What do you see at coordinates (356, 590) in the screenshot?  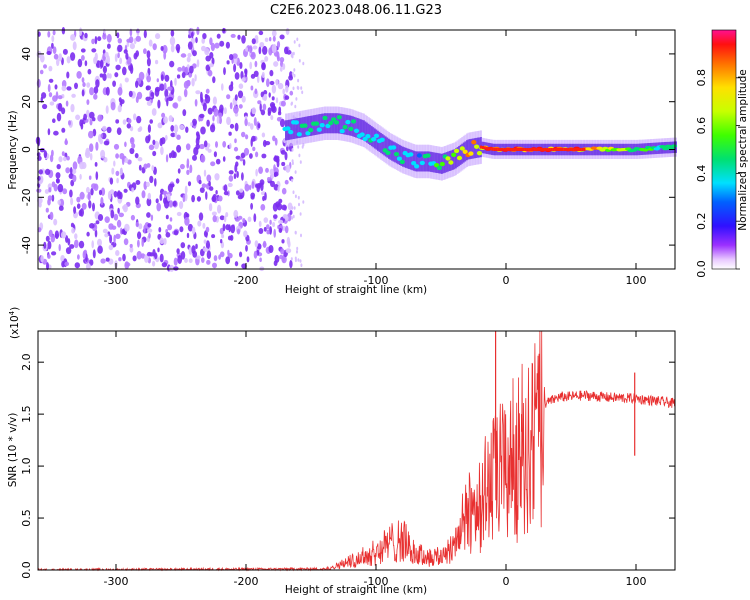 I see `snr-x-label: Height of straight line (km)` at bounding box center [356, 590].